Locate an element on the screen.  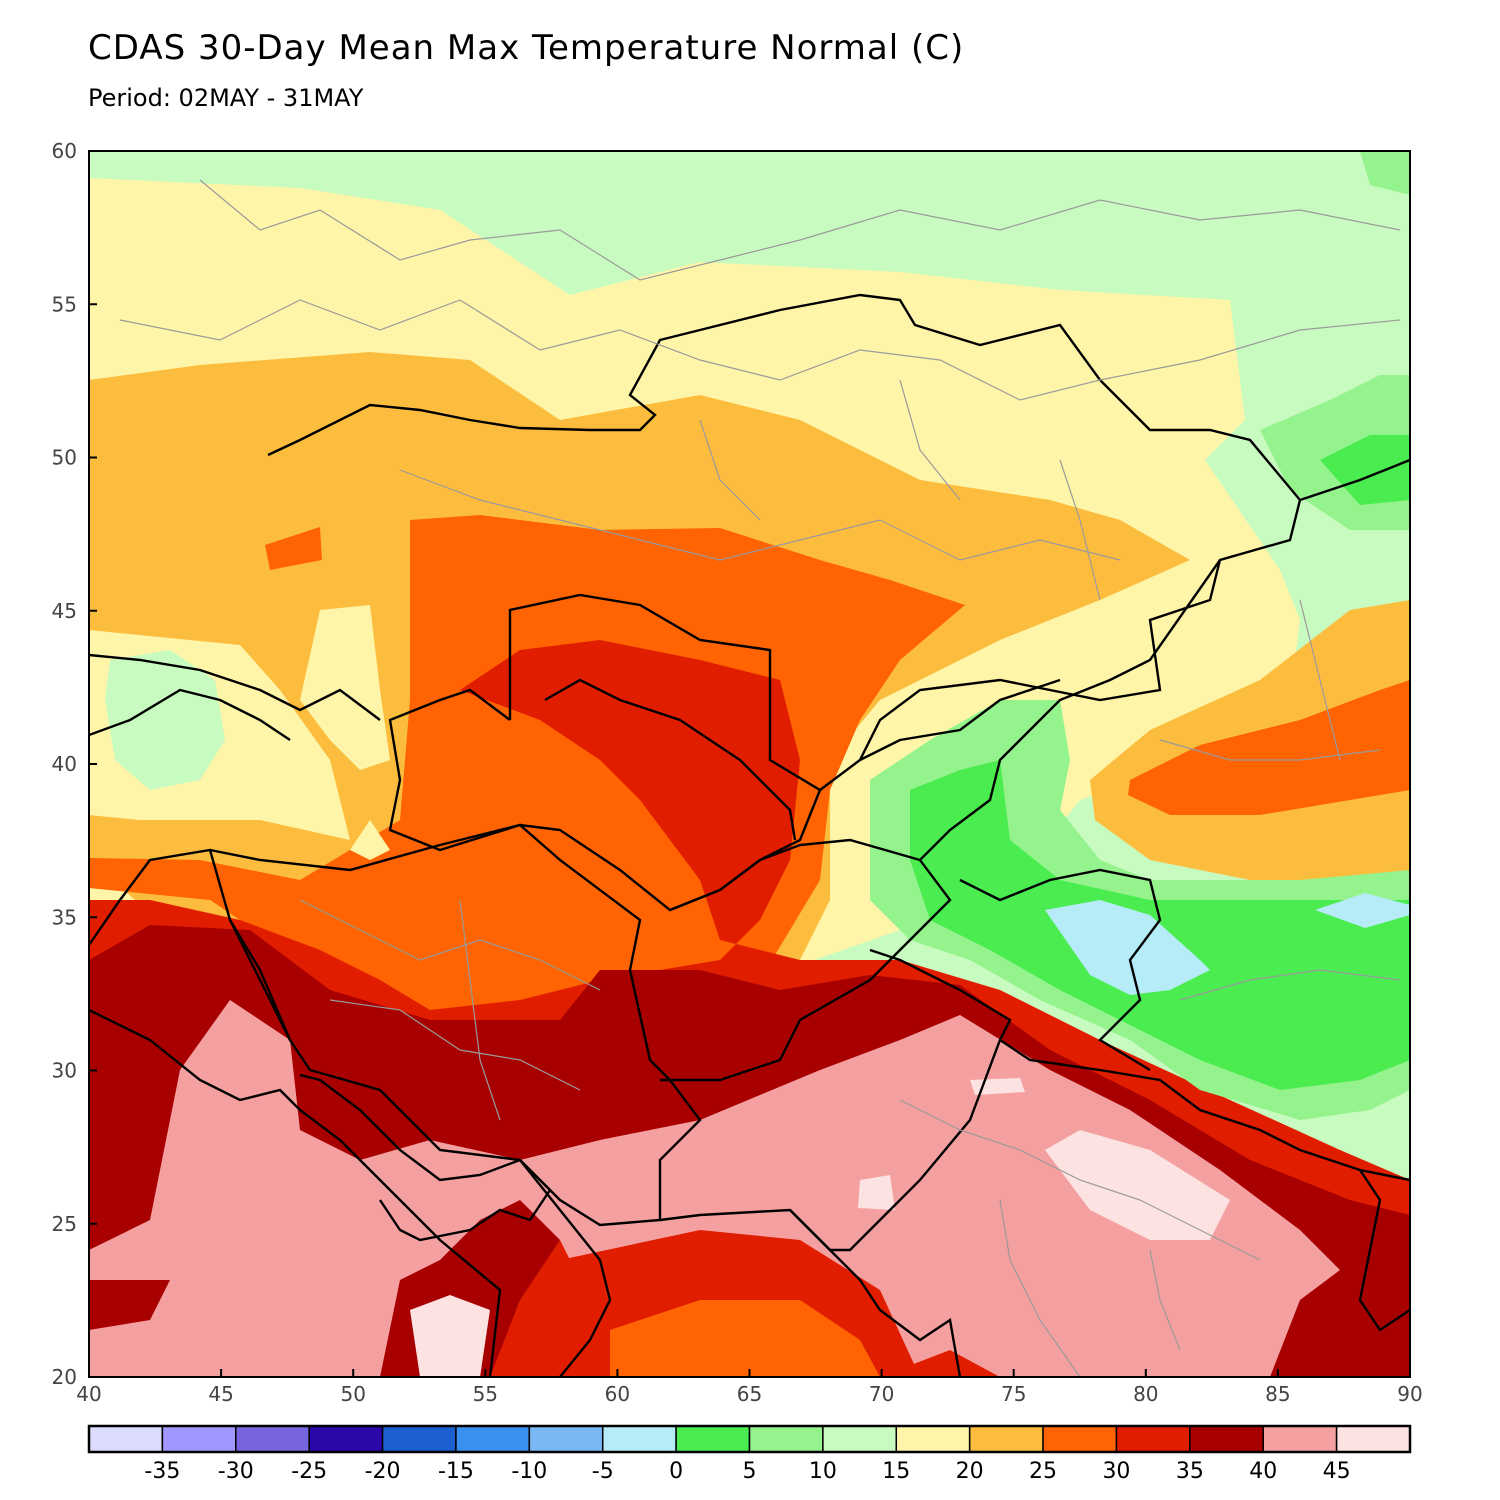
colorbar-label: 25 is located at coordinates (1043, 1471).